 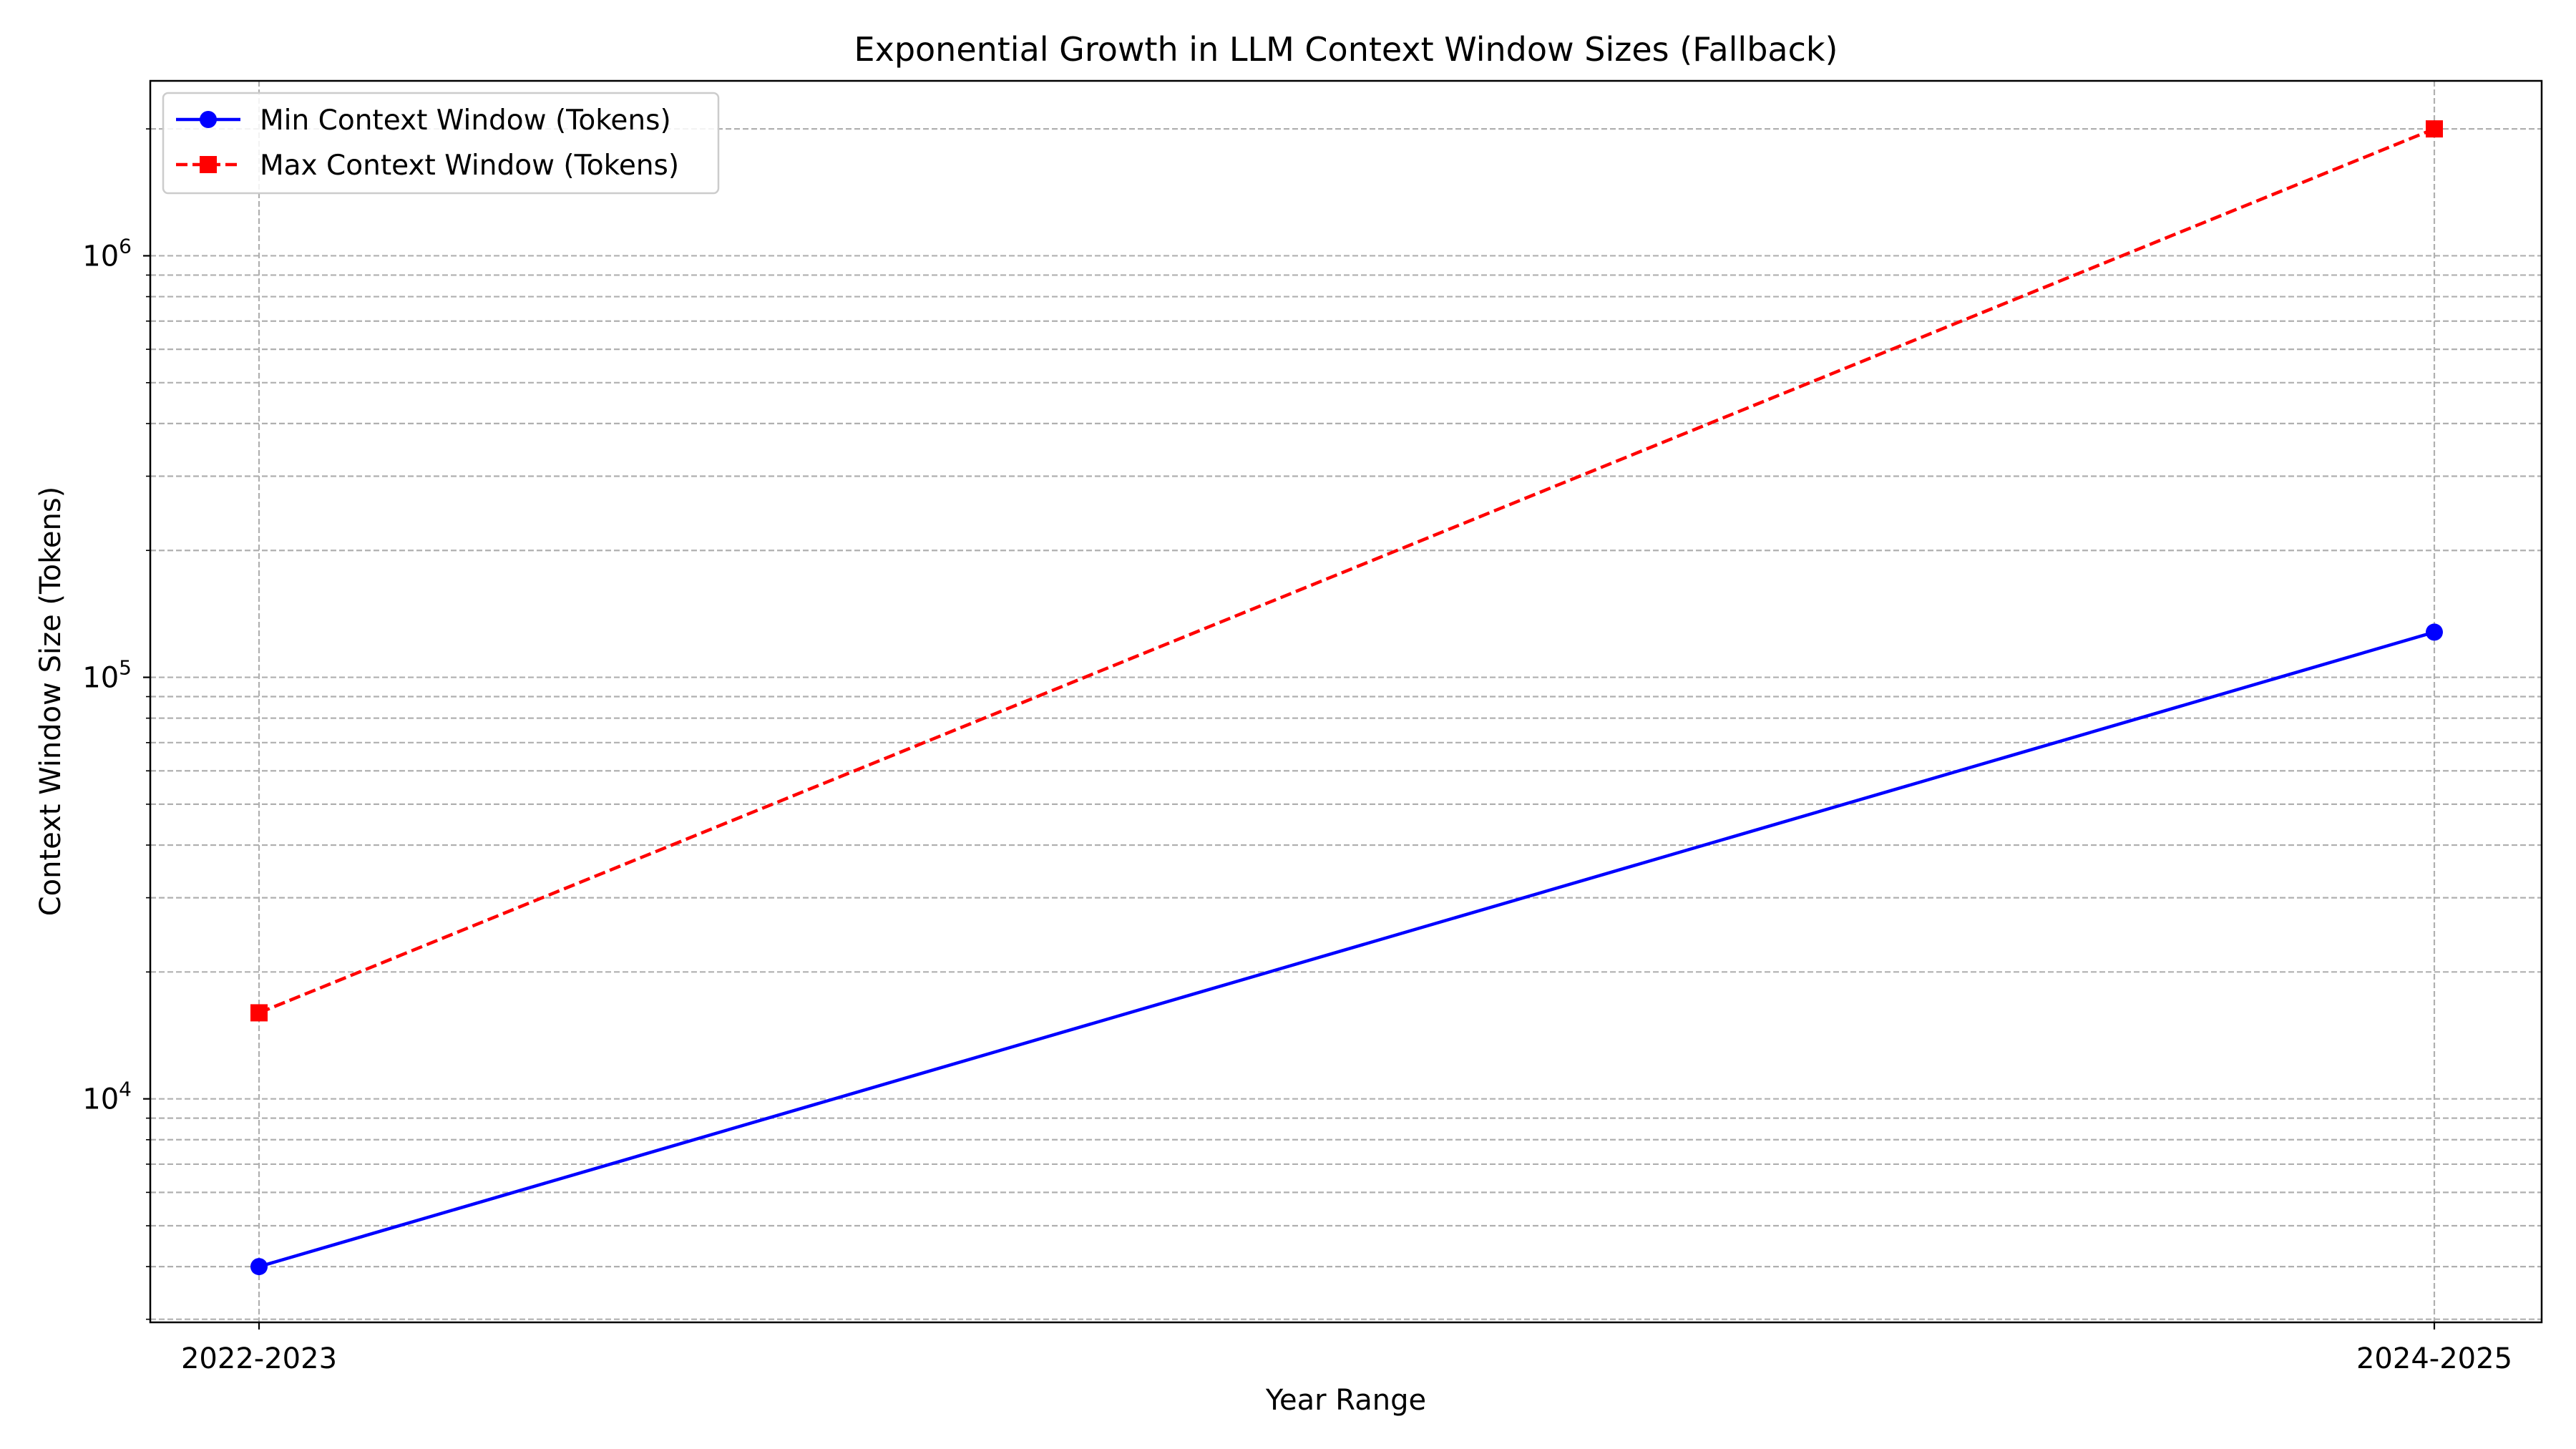 I want to click on y-axis-label: Context Window Size (Tokens), so click(x=50, y=702).